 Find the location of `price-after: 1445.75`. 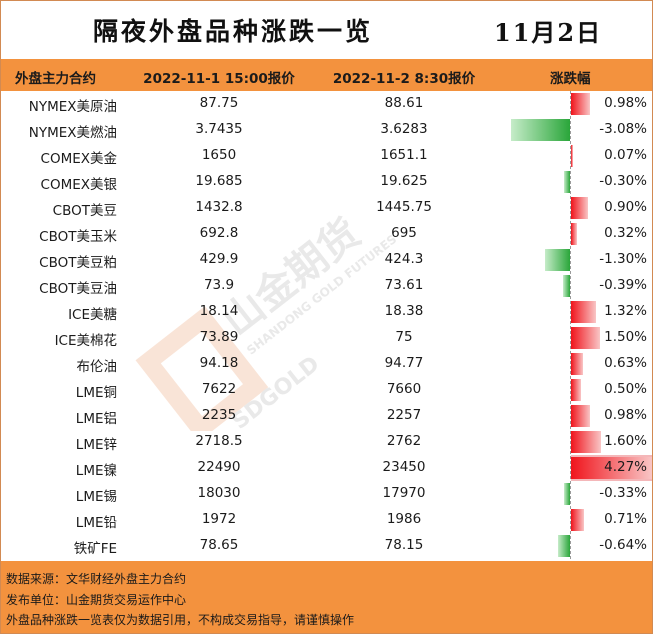

price-after: 1445.75 is located at coordinates (404, 207).